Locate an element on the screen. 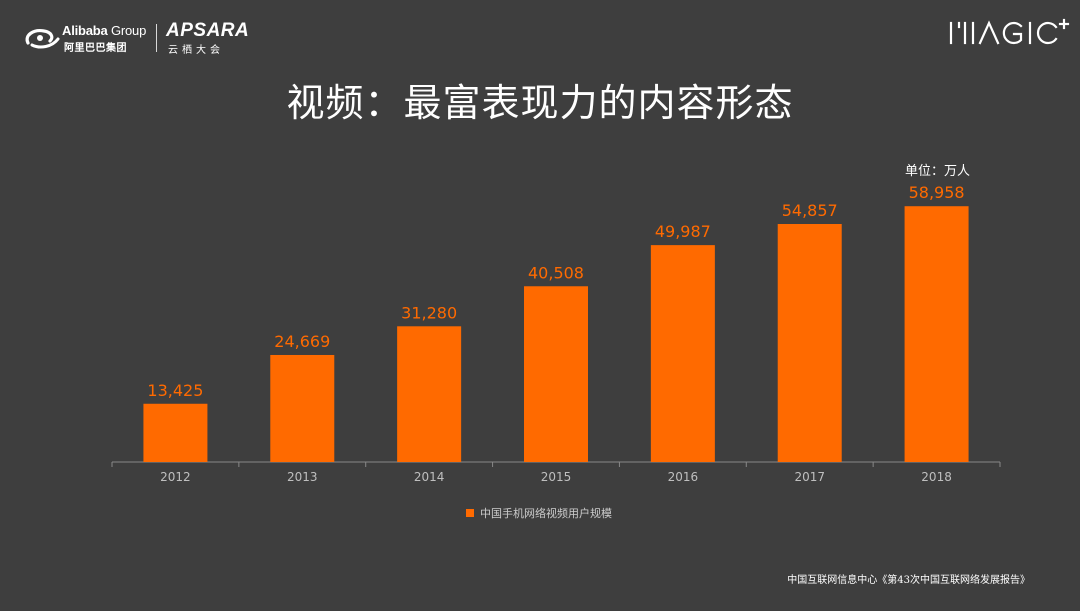 The height and width of the screenshot is (611, 1080). legend-label: 中国手机网络视频用户规模 is located at coordinates (546, 513).